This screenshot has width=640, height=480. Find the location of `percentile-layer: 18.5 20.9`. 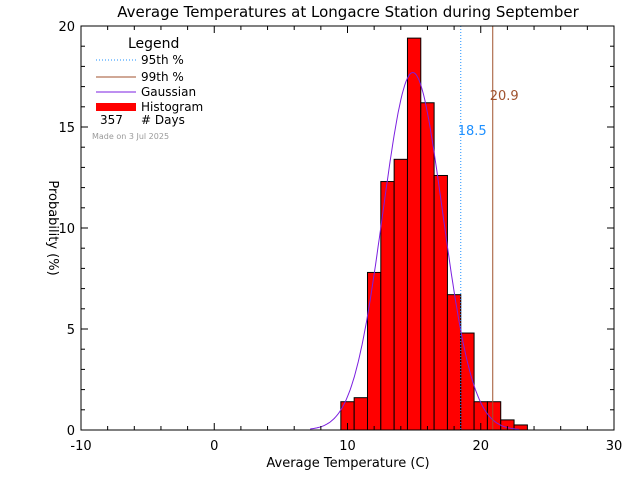

percentile-layer: 18.5 20.9 is located at coordinates (488, 228).